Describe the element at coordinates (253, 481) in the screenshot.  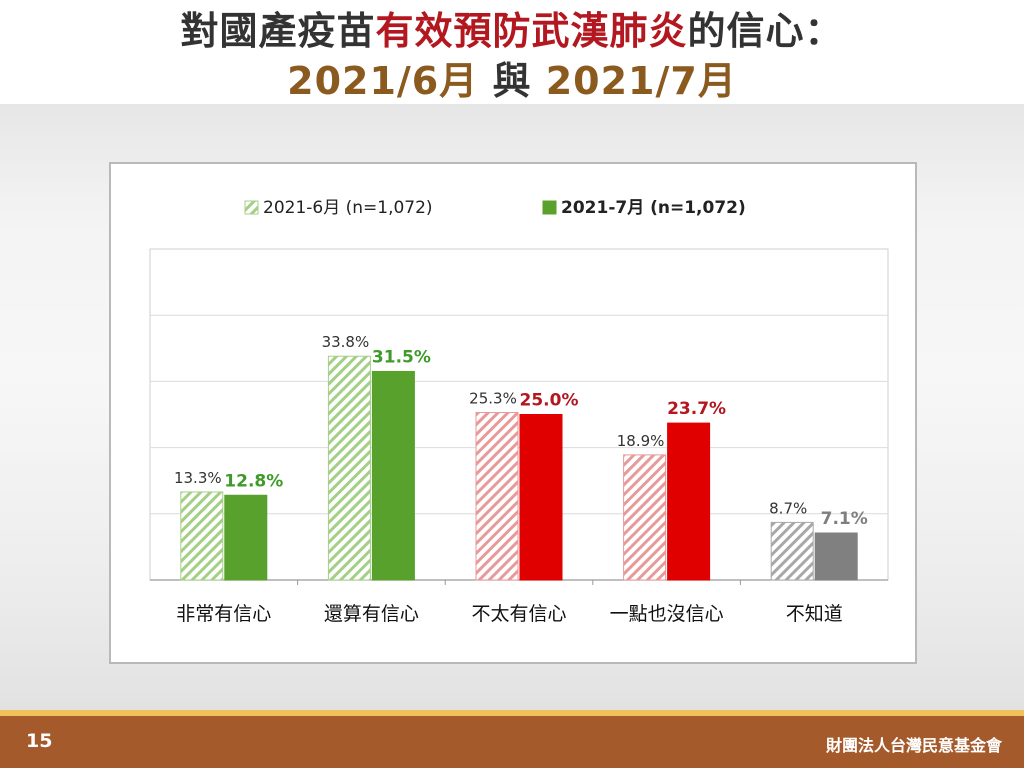
I see `data-label-jul: 12.8%` at that location.